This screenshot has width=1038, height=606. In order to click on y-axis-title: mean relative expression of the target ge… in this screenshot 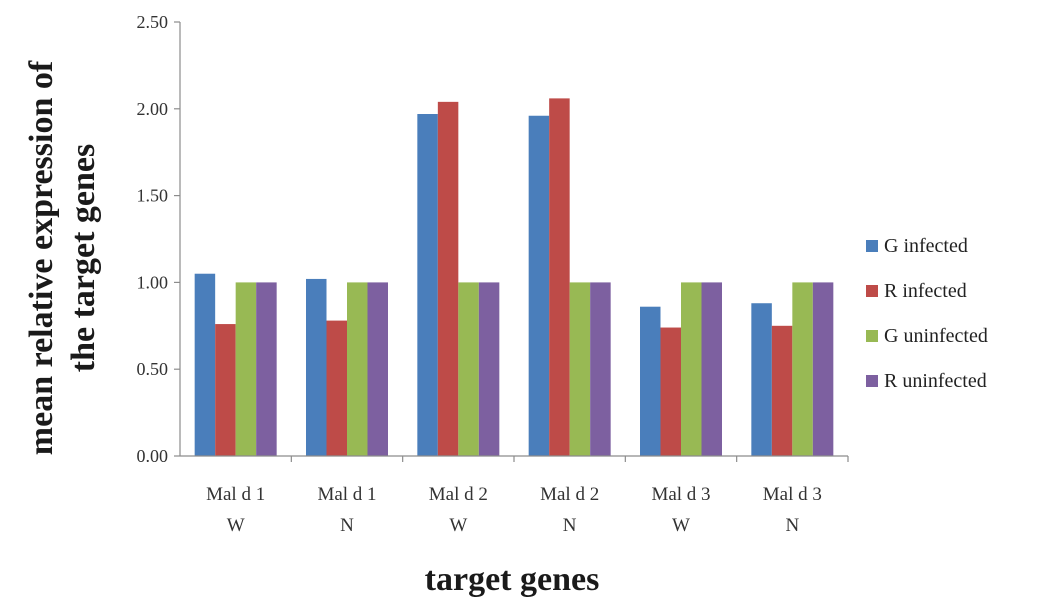, I will do `click(62, 257)`.